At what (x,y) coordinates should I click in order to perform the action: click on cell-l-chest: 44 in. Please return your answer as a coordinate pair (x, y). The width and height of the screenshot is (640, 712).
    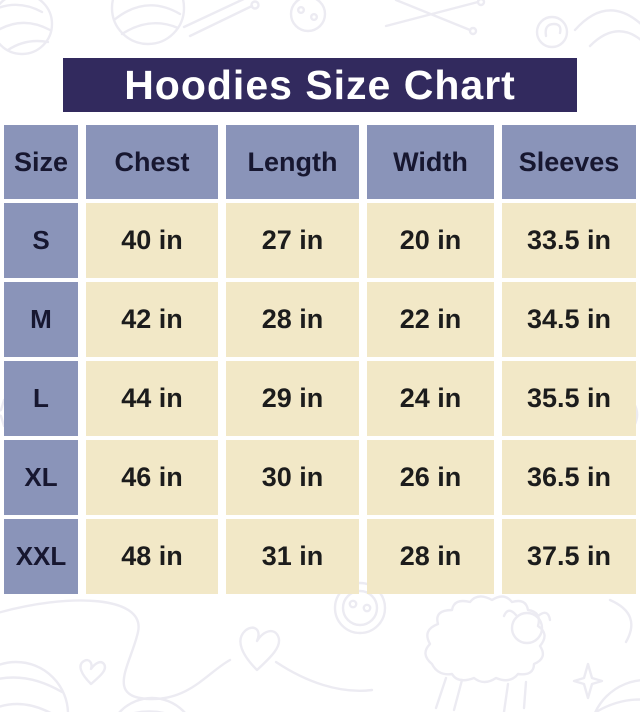
    Looking at the image, I should click on (152, 398).